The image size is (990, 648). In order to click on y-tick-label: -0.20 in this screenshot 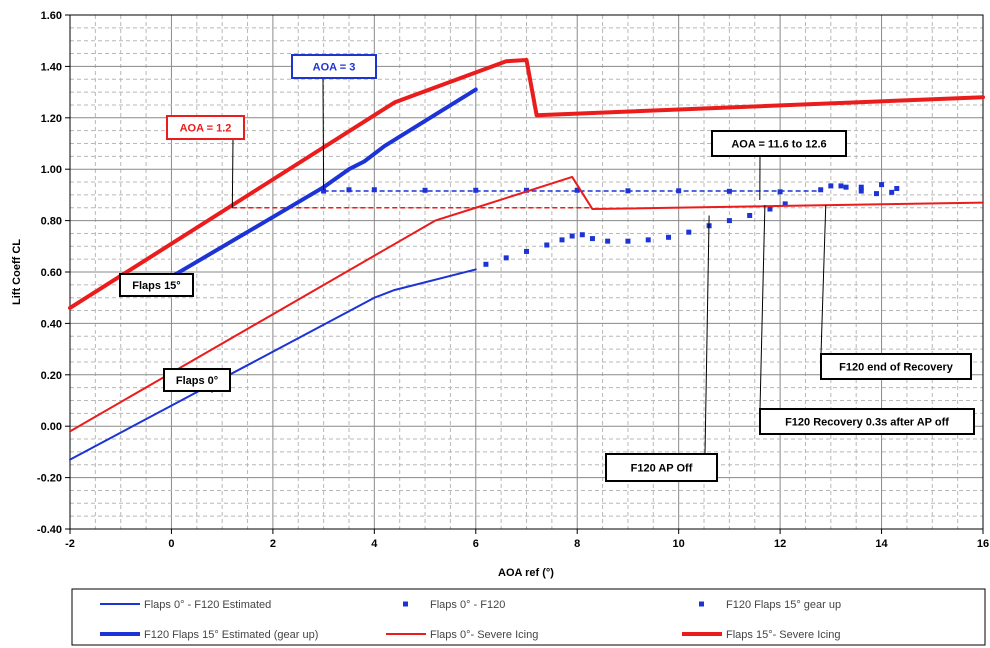, I will do `click(49, 479)`.